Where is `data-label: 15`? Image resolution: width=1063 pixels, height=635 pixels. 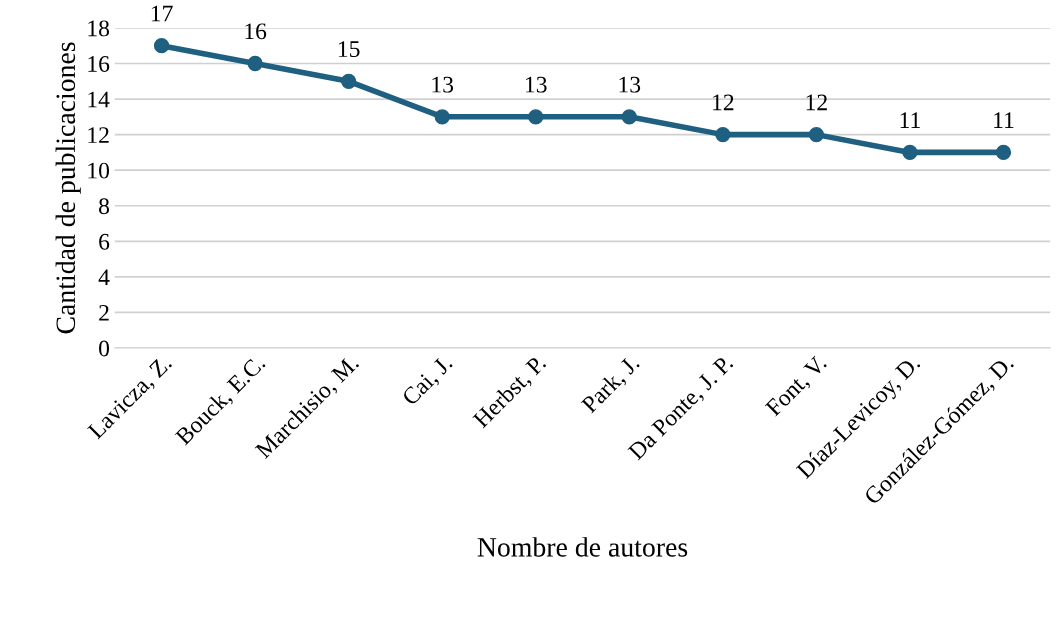 data-label: 15 is located at coordinates (349, 49).